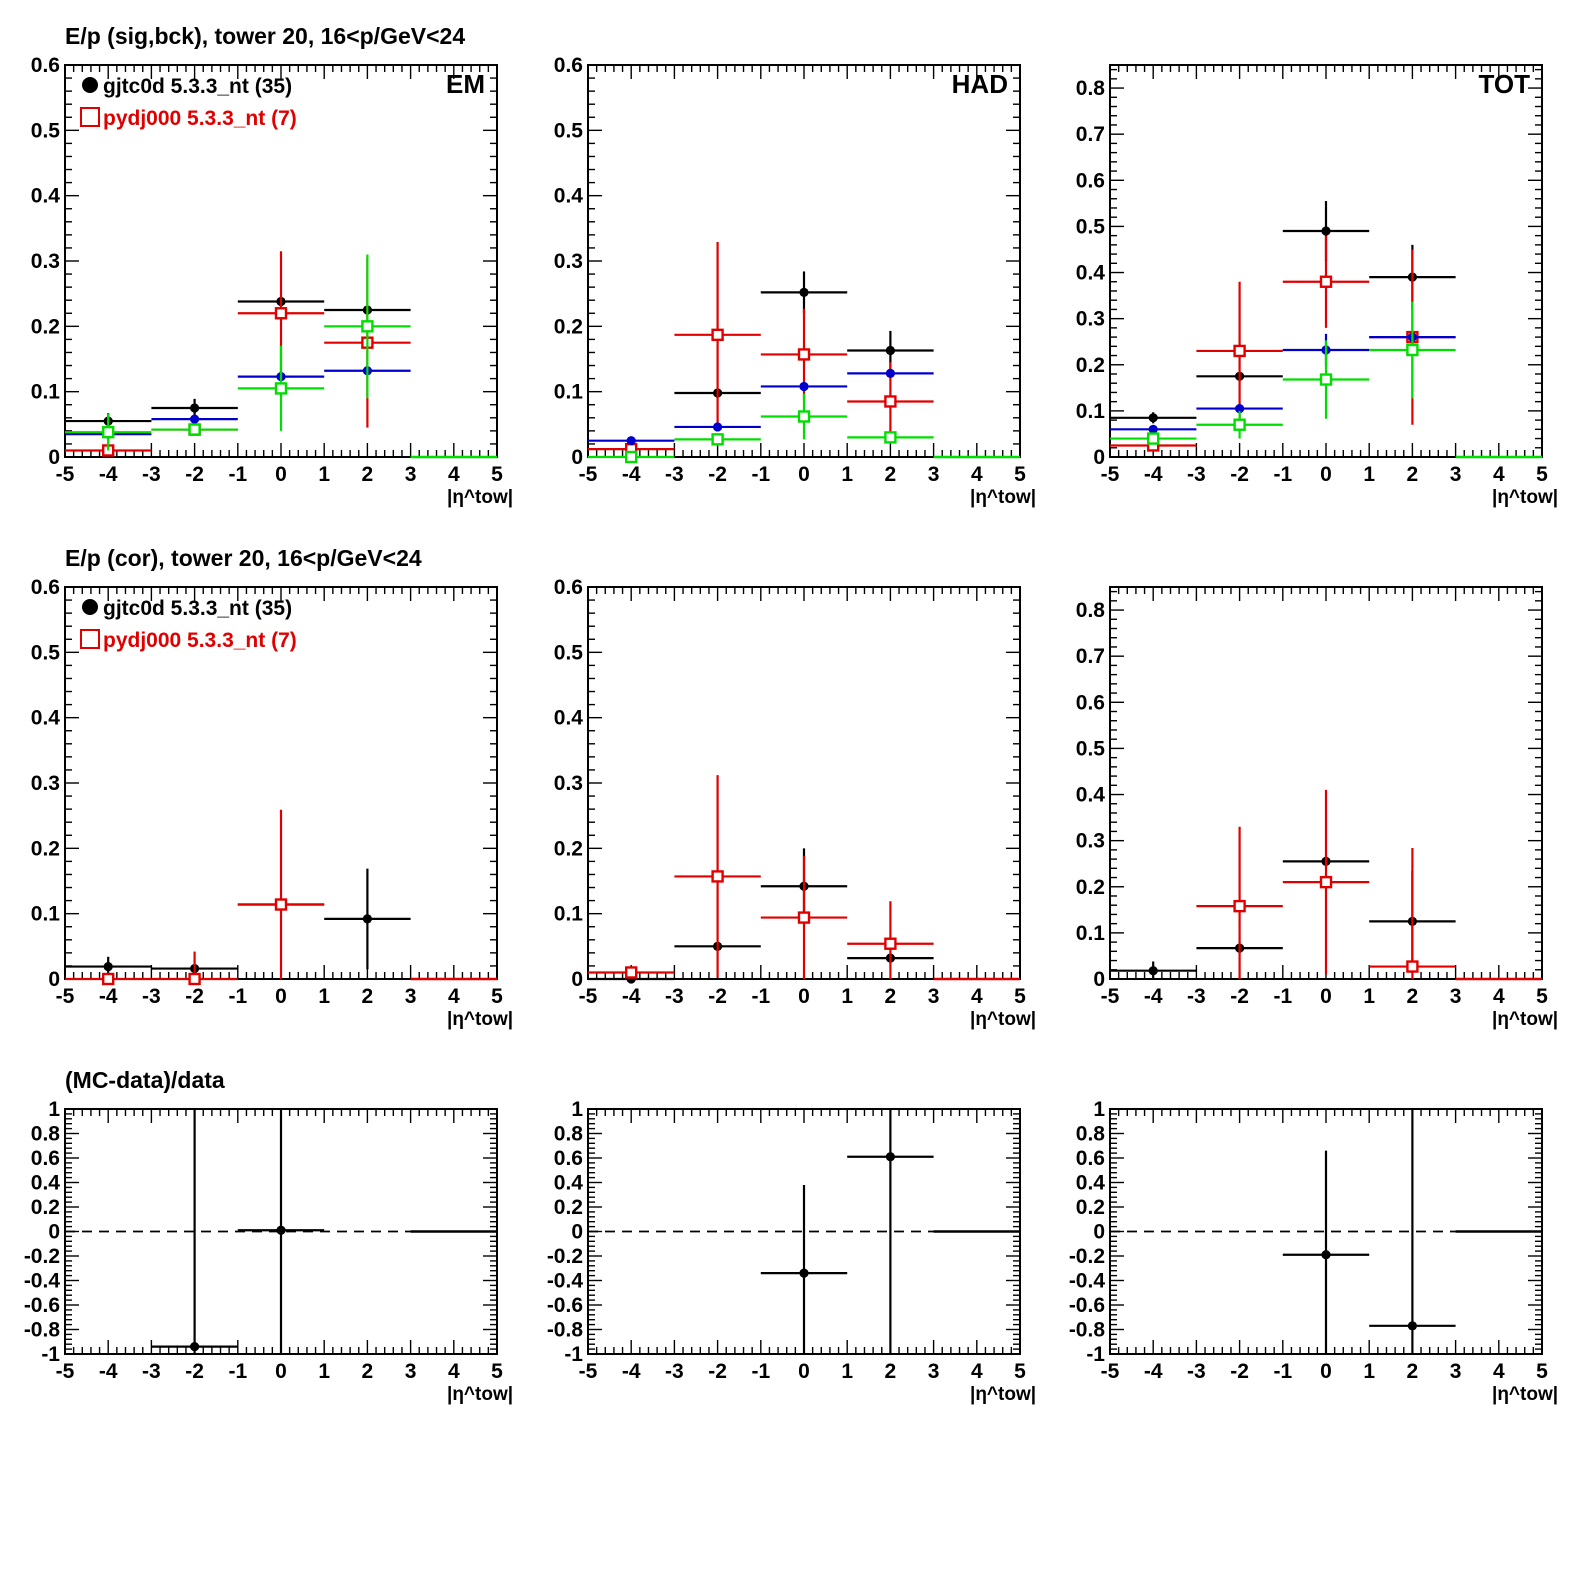 This screenshot has height=1575, width=1575. I want to click on legend-label: gjtc0d 5.3.3_nt (35), so click(197, 608).